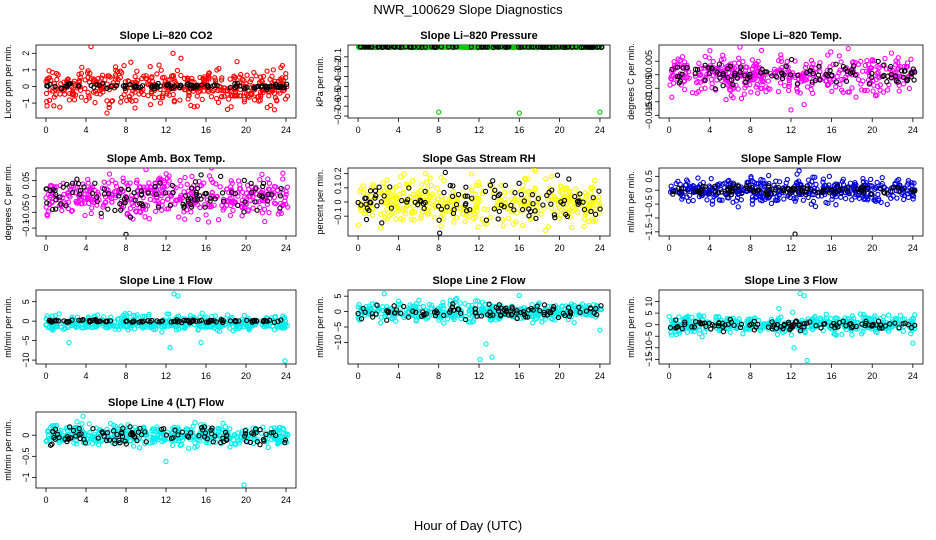  What do you see at coordinates (26, 181) in the screenshot?
I see `y-tick-label: 0.05` at bounding box center [26, 181].